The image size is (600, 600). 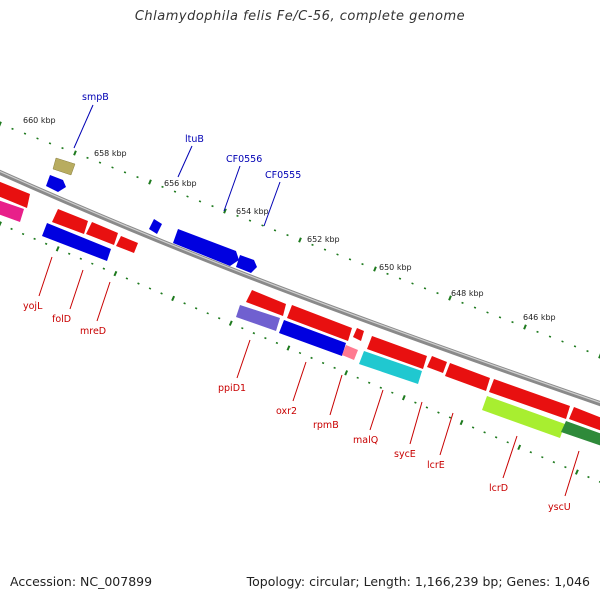 What do you see at coordinates (467, 377) in the screenshot?
I see `gene-arrow-lcrE` at bounding box center [467, 377].